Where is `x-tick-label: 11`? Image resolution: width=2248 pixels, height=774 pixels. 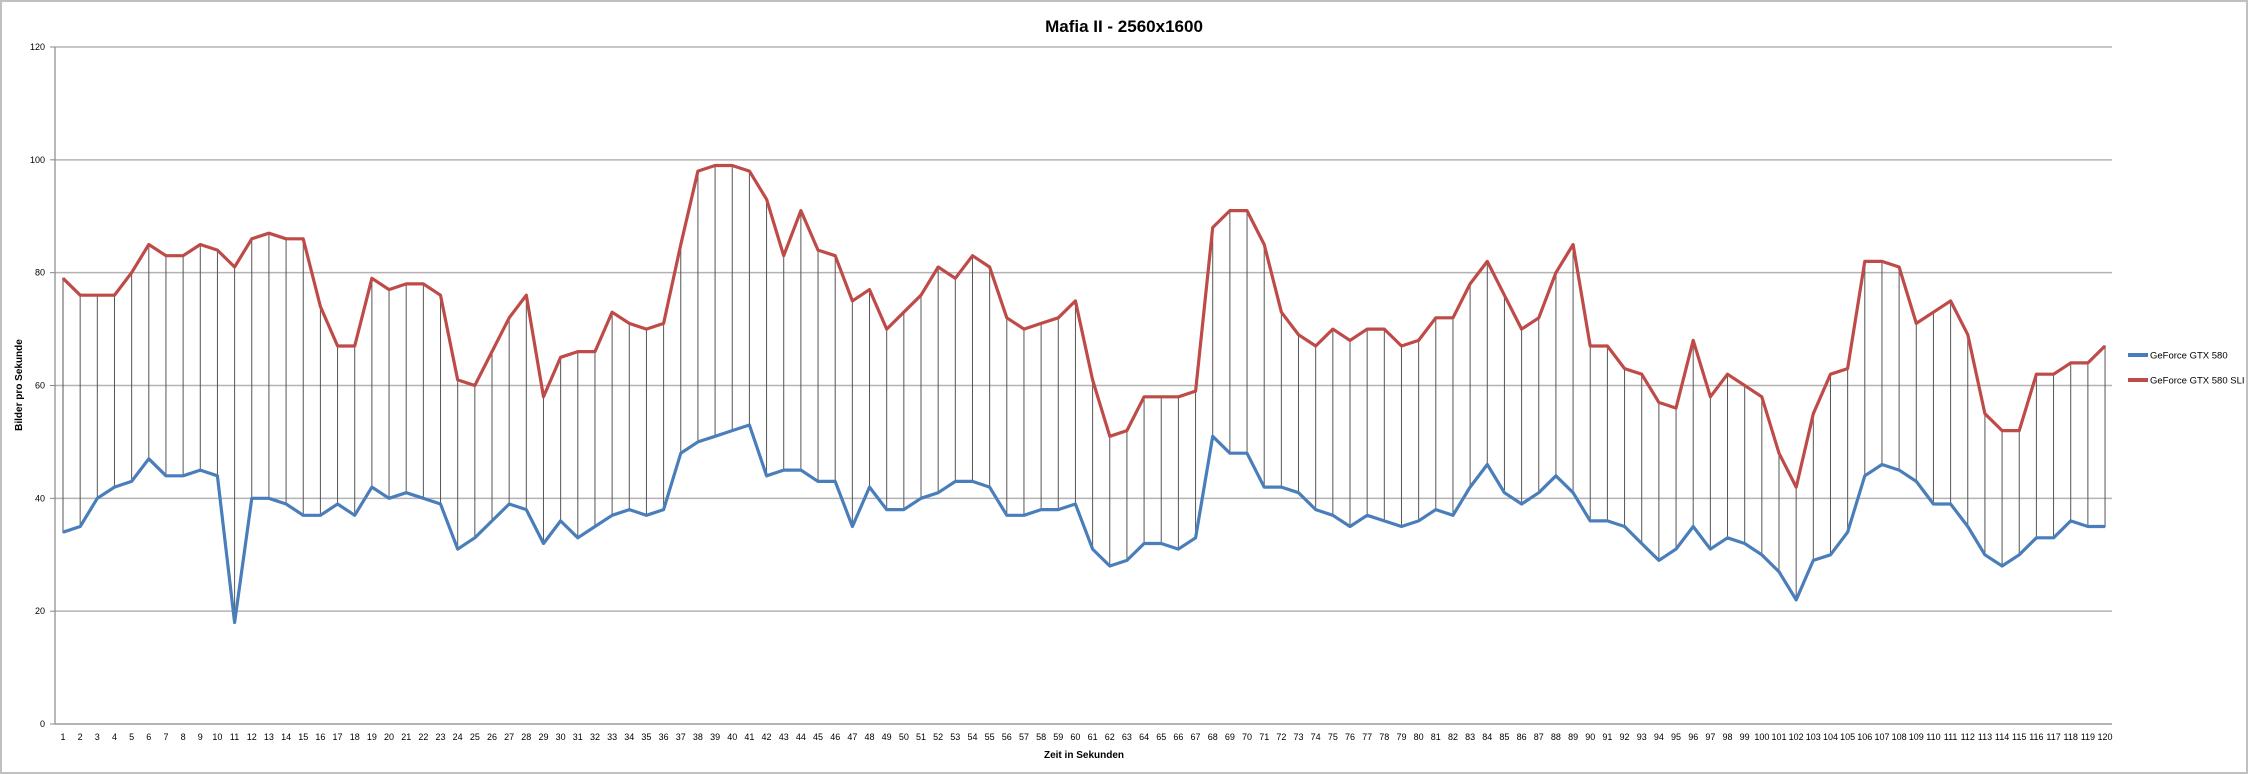 x-tick-label: 11 is located at coordinates (234, 737).